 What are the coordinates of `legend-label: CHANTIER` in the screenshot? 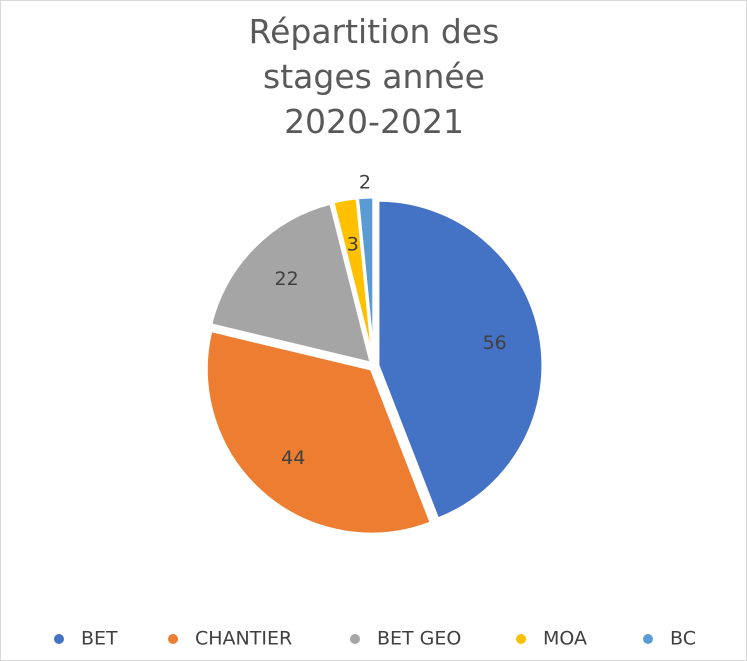 It's located at (243, 639).